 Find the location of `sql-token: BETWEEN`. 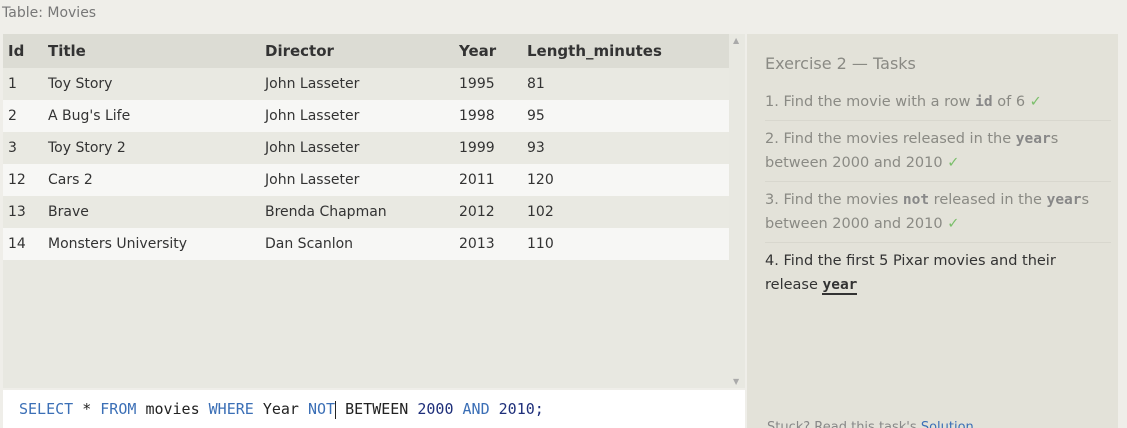

sql-token: BETWEEN is located at coordinates (377, 409).